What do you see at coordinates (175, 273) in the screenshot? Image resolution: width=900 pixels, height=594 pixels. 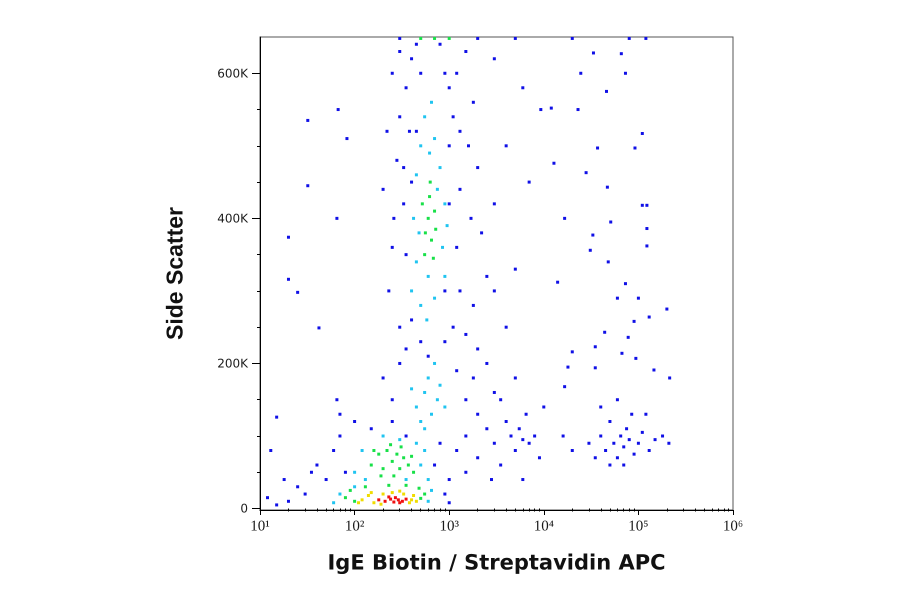 I see `y-axis-title: Side Scatter` at bounding box center [175, 273].